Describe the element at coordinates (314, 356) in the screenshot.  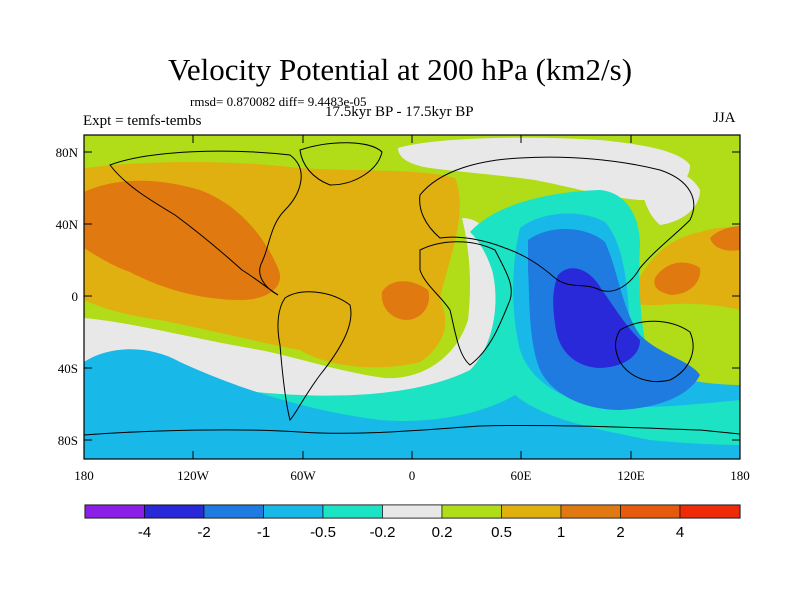
I see `coast-south-america` at that location.